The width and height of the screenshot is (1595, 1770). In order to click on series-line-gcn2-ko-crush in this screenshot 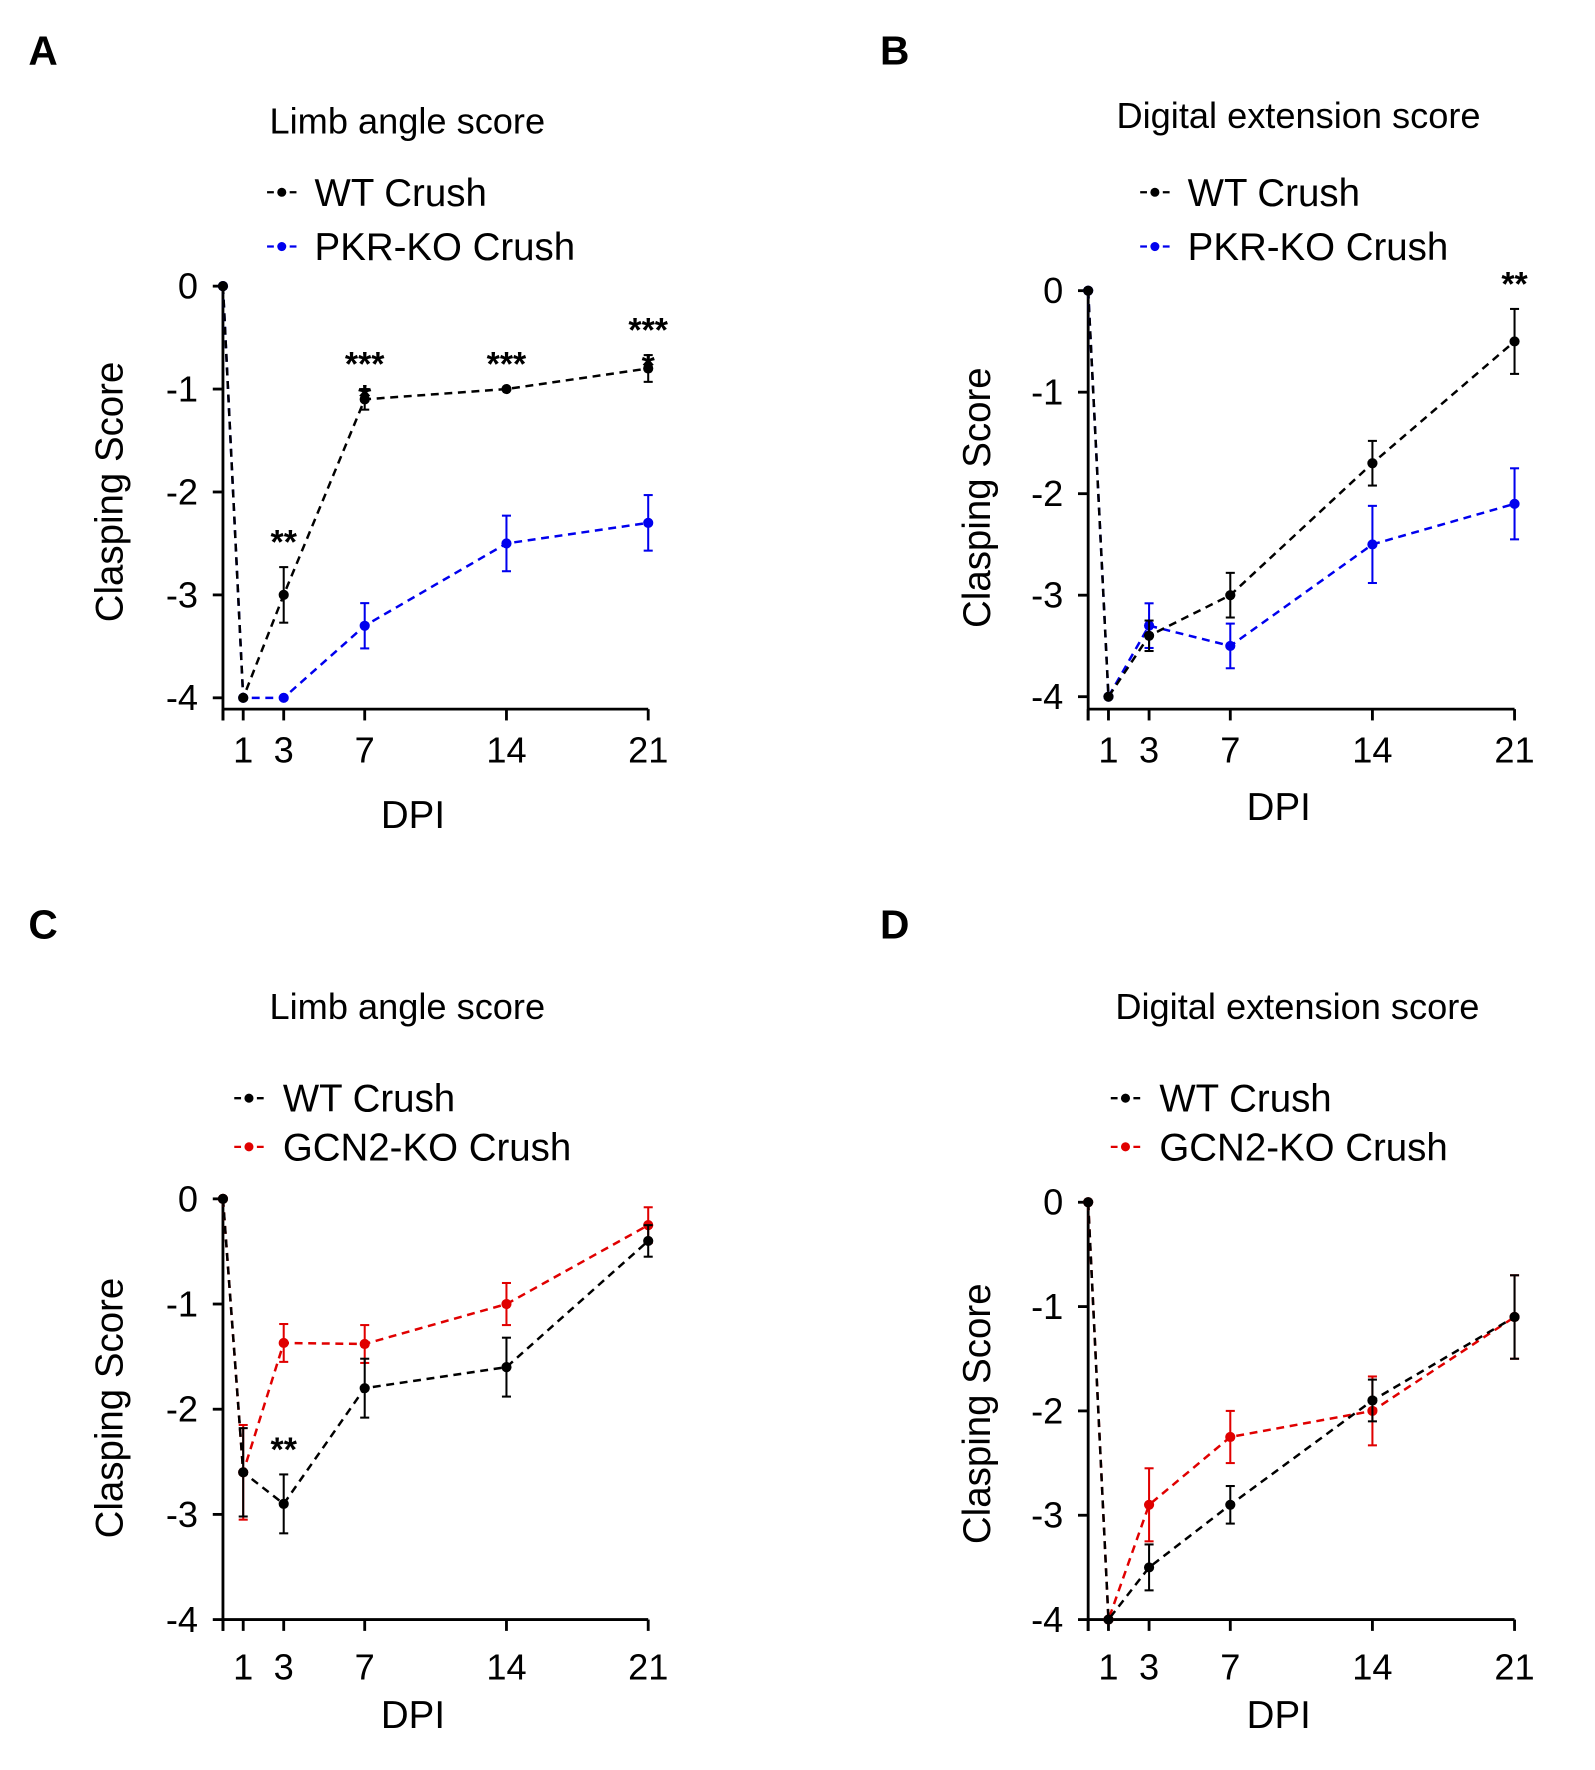, I will do `click(1301, 1411)`.